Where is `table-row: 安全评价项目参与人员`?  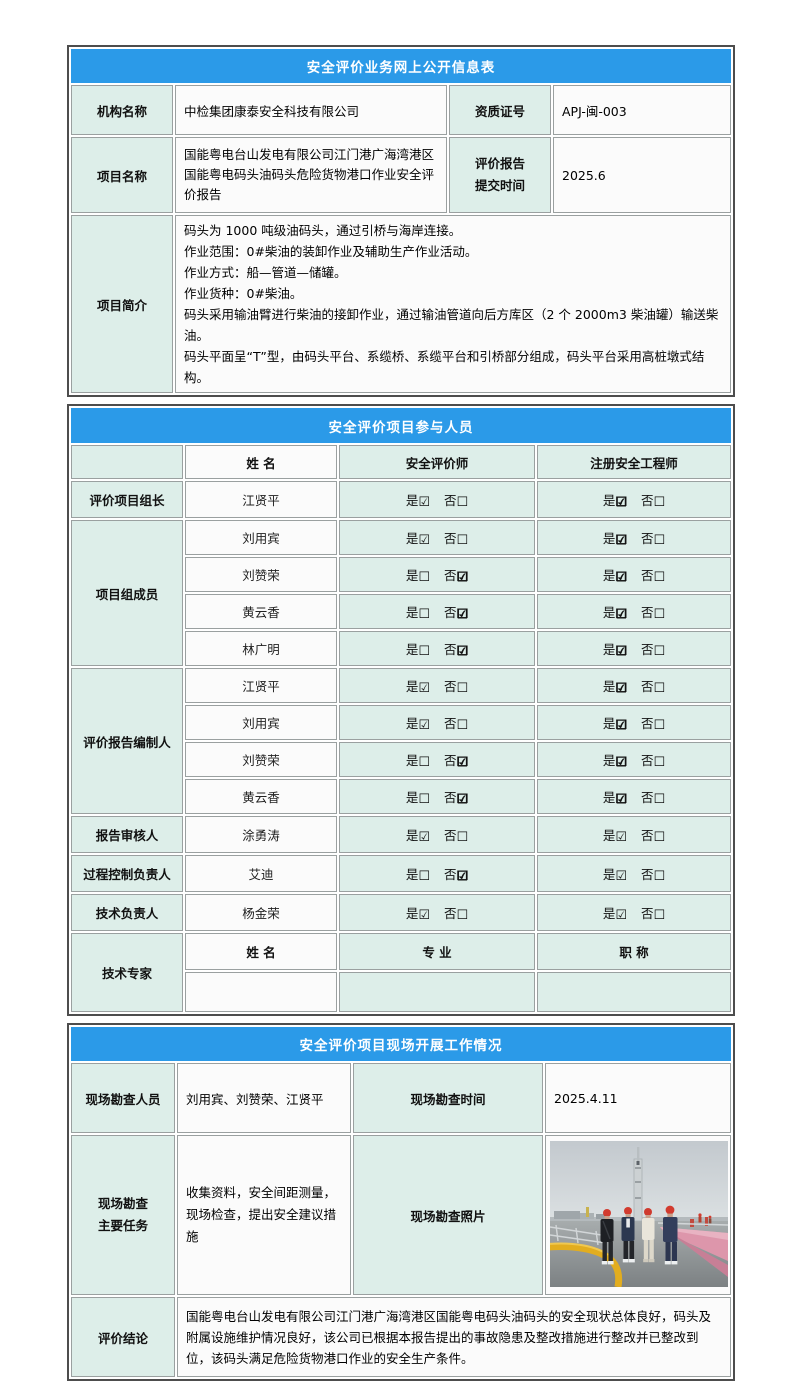
table-row: 安全评价项目参与人员 is located at coordinates (401, 425).